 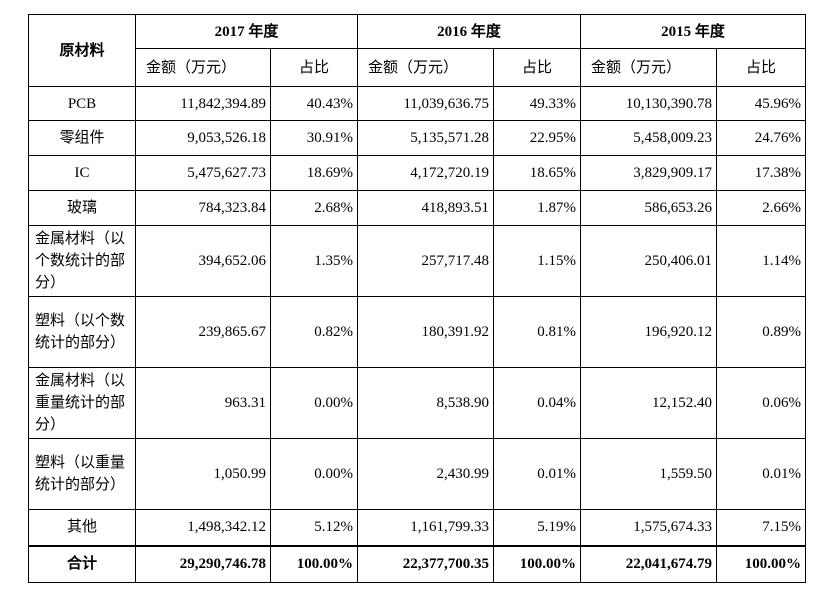 I want to click on row-label: IC, so click(x=82, y=173).